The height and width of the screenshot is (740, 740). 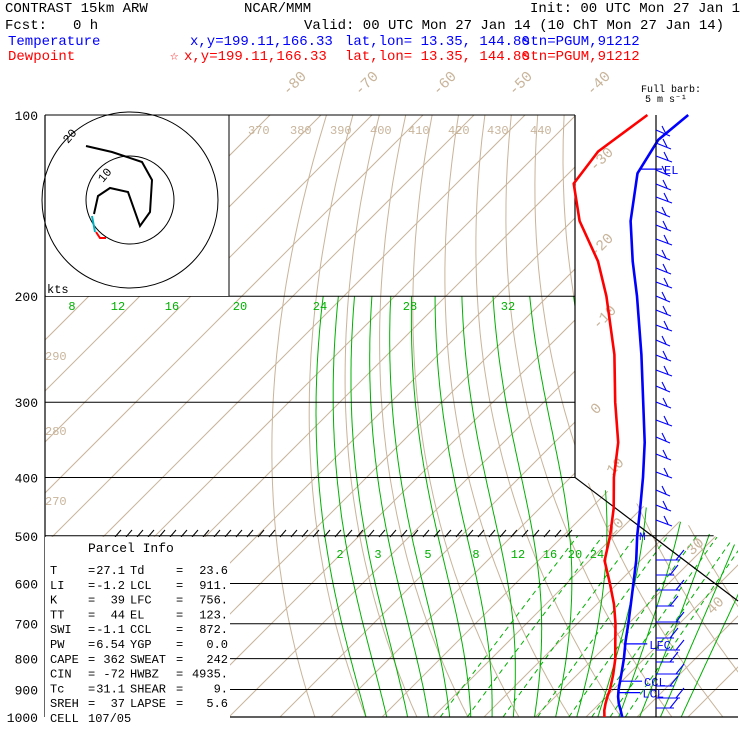 What do you see at coordinates (110, 586) in the screenshot?
I see `parcel-value: -1.2` at bounding box center [110, 586].